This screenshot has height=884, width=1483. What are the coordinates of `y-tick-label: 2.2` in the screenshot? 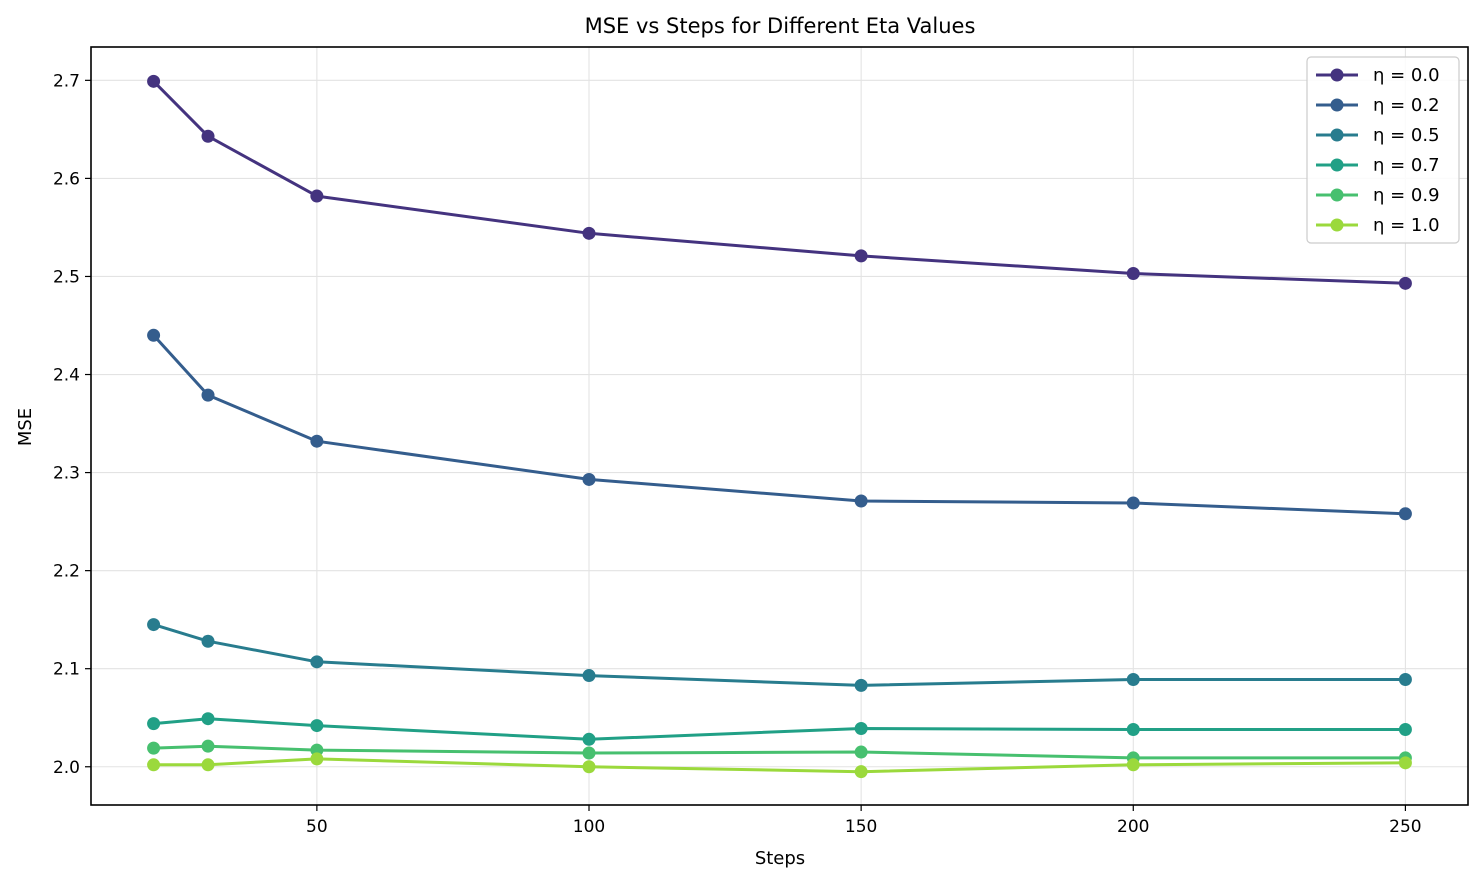 It's located at (66, 572).